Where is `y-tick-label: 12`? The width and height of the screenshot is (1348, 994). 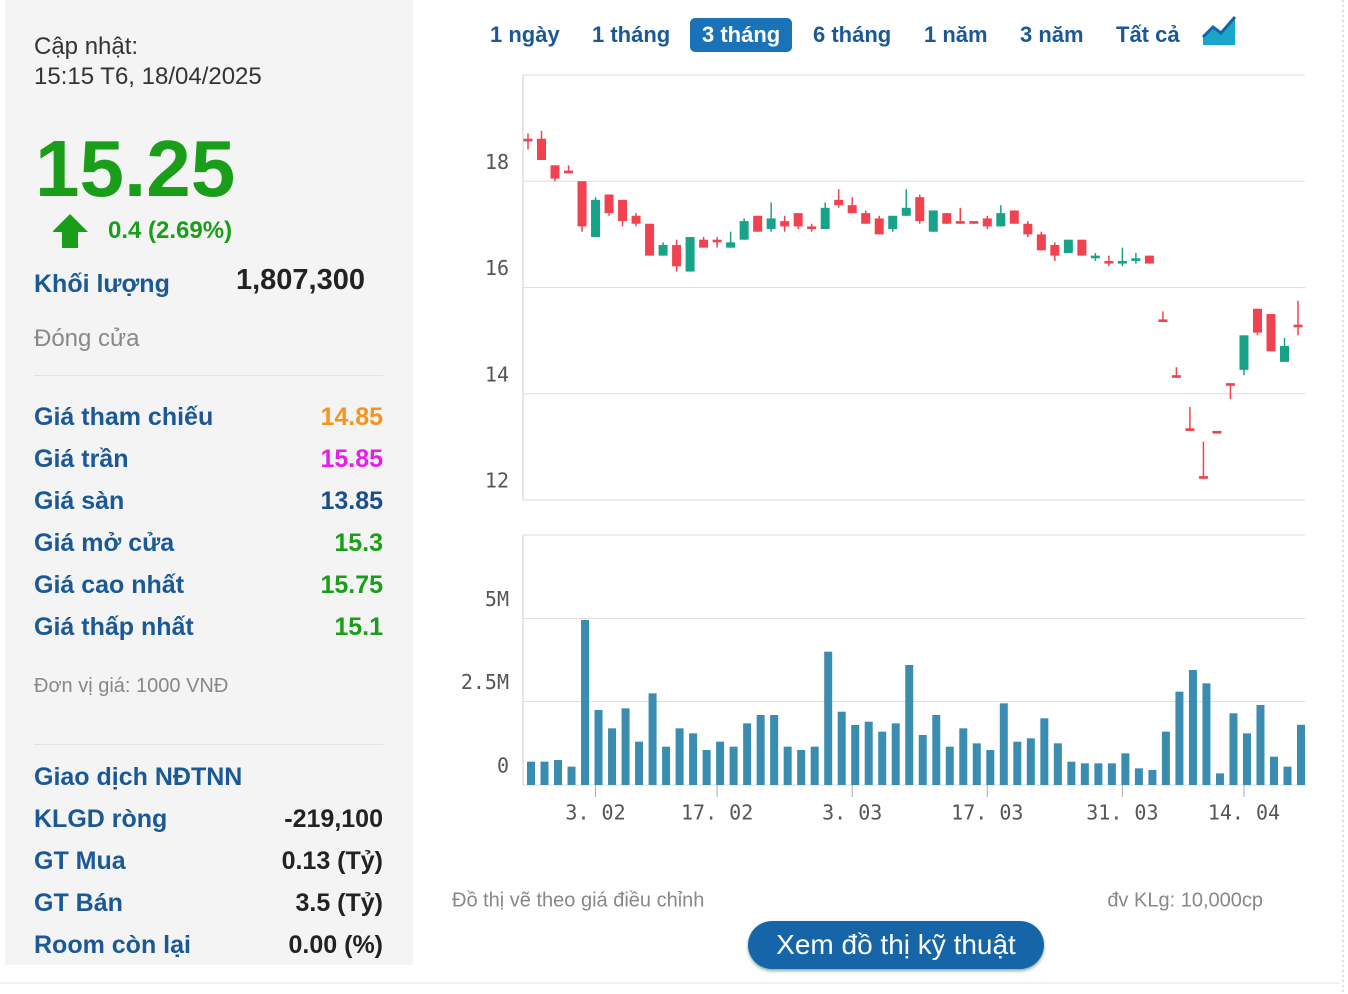
y-tick-label: 12 is located at coordinates (497, 481).